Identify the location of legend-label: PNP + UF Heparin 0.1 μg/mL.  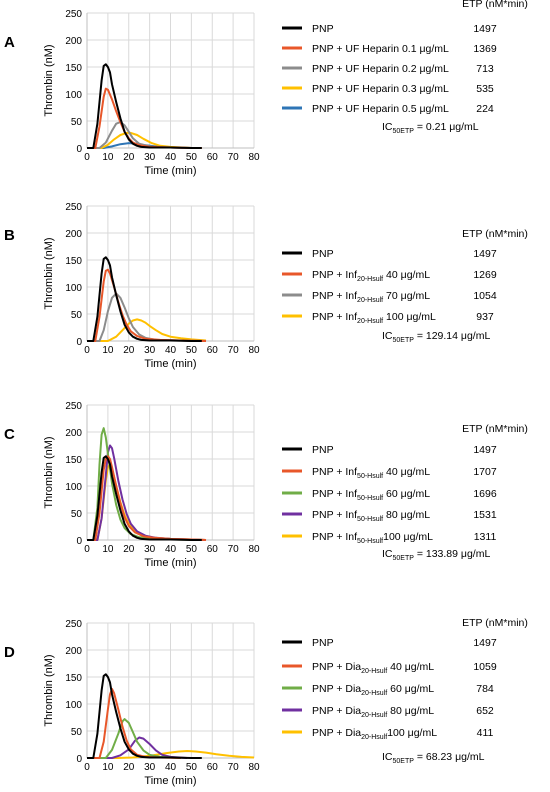
(380, 49).